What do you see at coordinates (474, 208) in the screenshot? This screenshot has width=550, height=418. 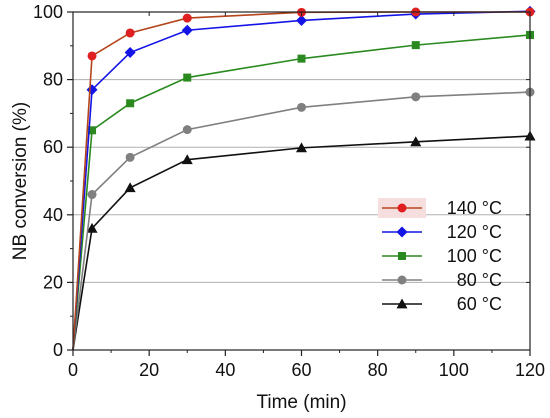 I see `legend-label: 140 °C` at bounding box center [474, 208].